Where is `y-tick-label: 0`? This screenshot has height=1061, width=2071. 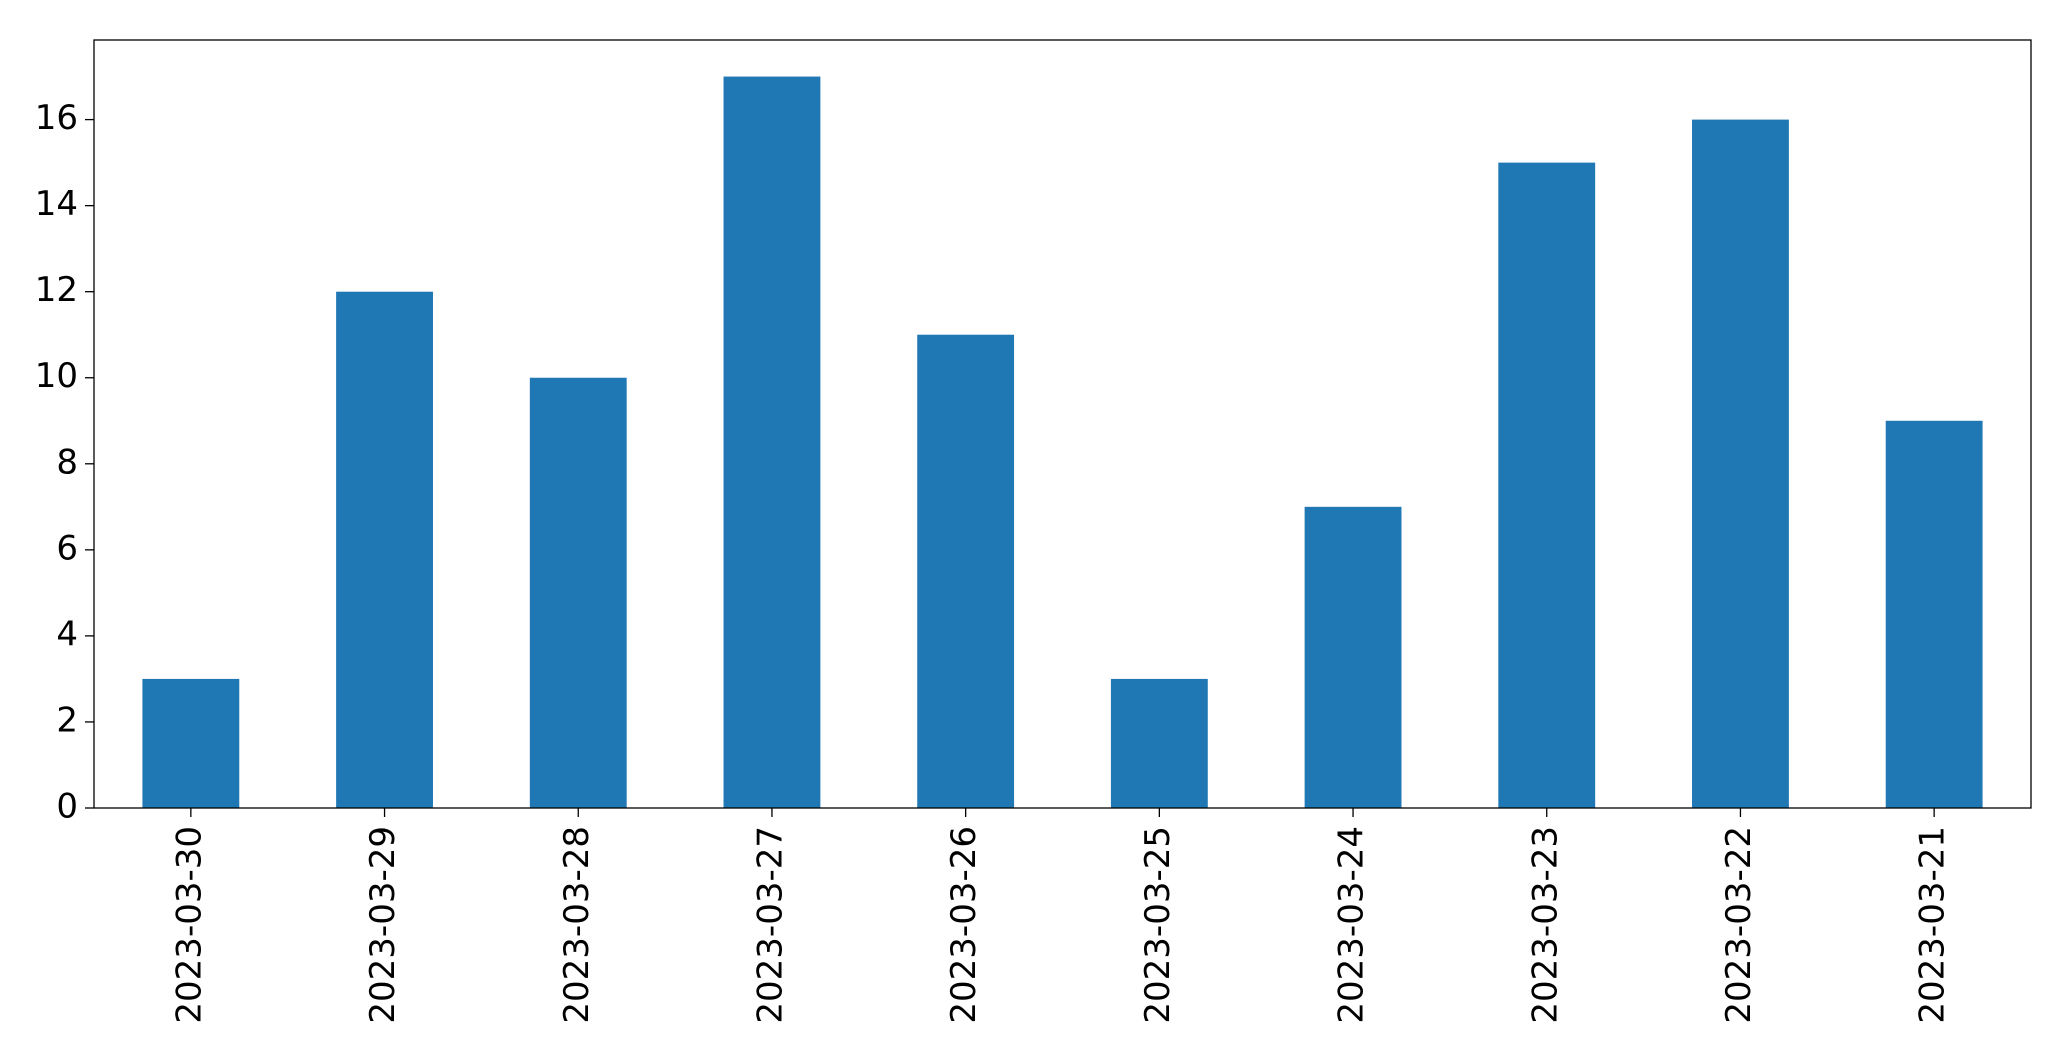 y-tick-label: 0 is located at coordinates (67, 807).